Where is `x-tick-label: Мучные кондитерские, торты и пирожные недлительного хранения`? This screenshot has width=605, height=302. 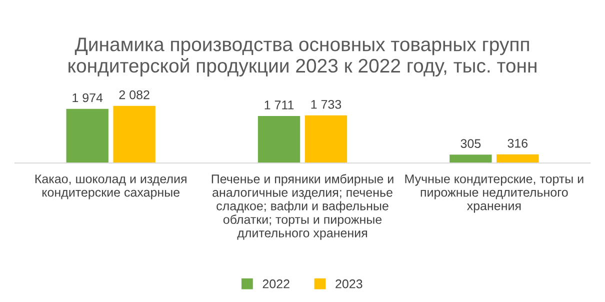 x-tick-label: Мучные кондитерские, торты и пирожные недлительного хранения is located at coordinates (494, 193).